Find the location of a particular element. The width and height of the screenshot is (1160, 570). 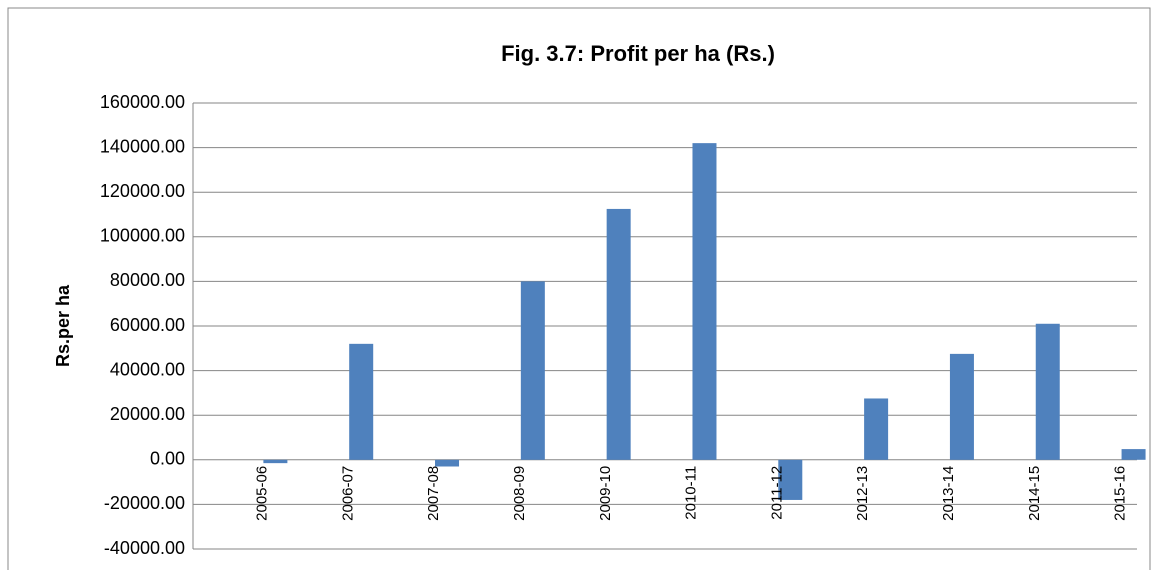

y-tick-label: 80000.00 is located at coordinates (147, 280).